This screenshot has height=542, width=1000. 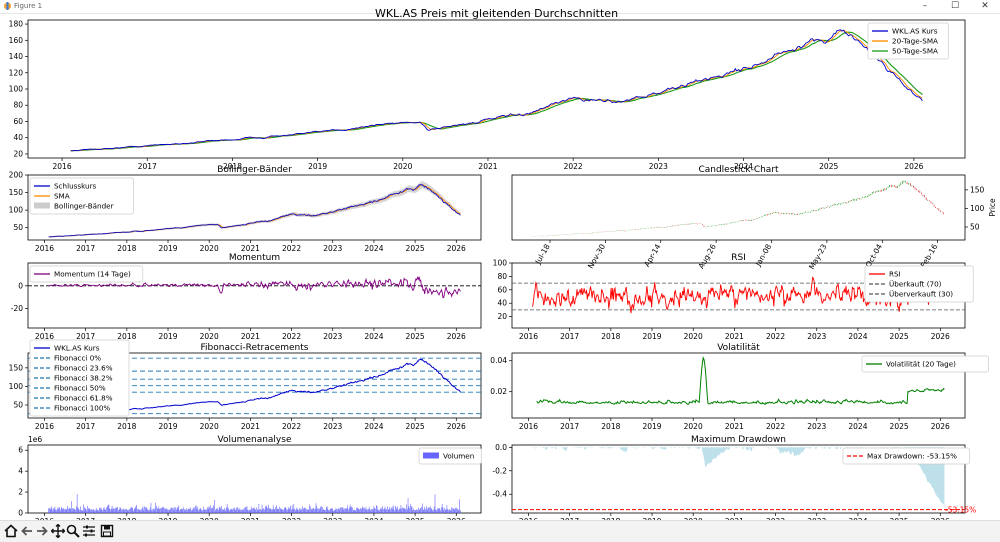 What do you see at coordinates (499, 494) in the screenshot?
I see `y-tick-label: -0.4` at bounding box center [499, 494].